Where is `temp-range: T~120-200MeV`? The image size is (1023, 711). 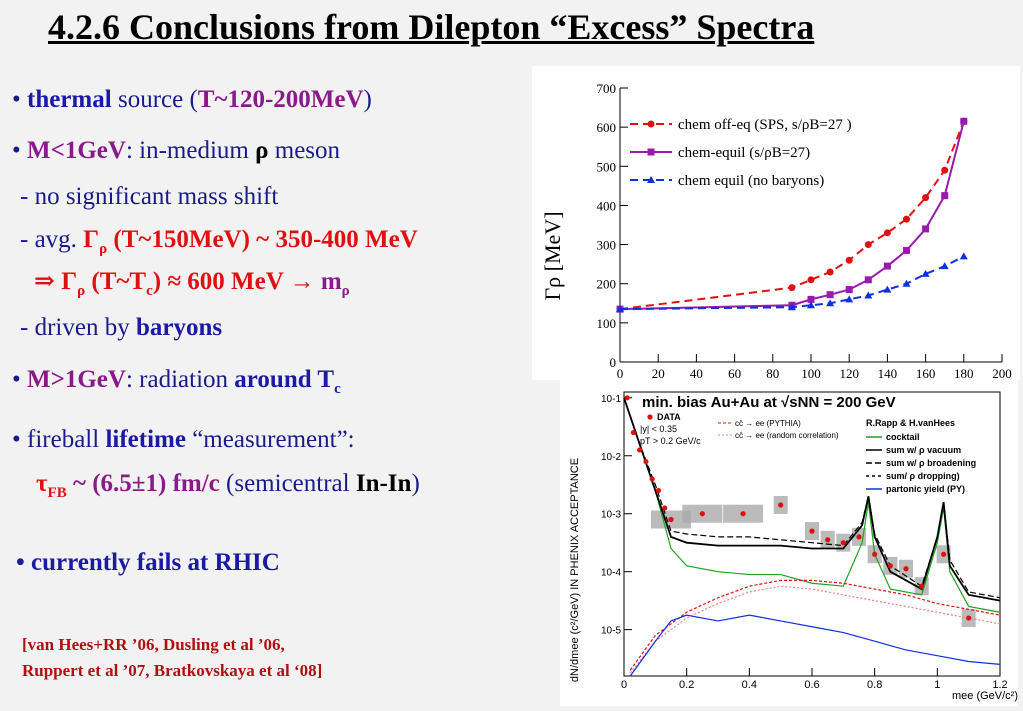 temp-range: T~120-200MeV is located at coordinates (280, 99).